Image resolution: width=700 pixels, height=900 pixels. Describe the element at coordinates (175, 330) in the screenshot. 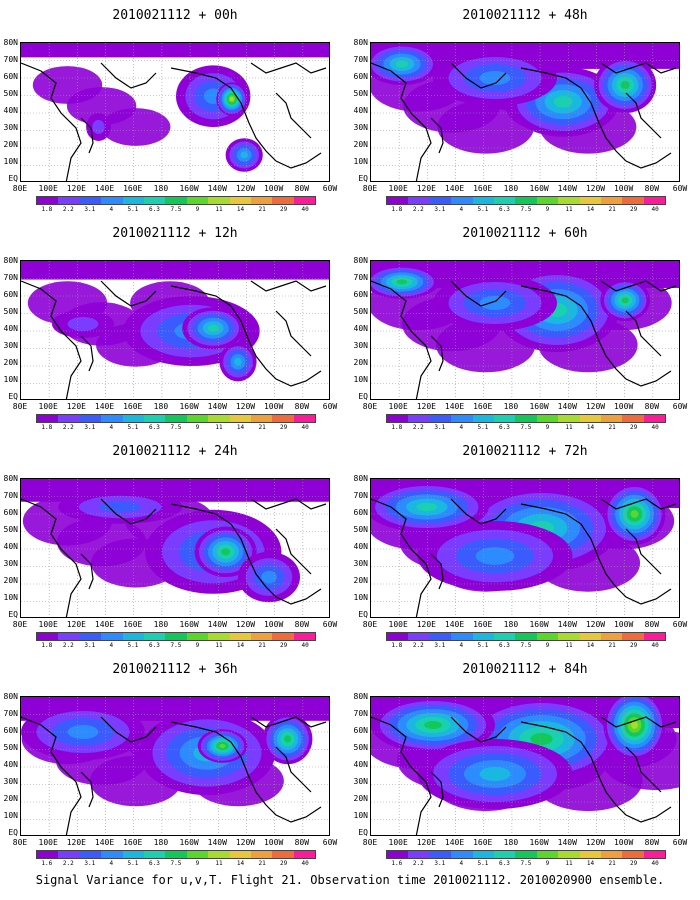

I see `map-field` at that location.